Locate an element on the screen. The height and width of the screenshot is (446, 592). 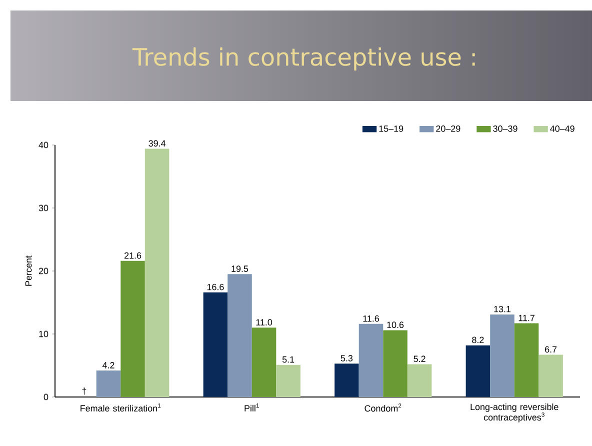
y-axis-title: Percent is located at coordinates (28, 271).